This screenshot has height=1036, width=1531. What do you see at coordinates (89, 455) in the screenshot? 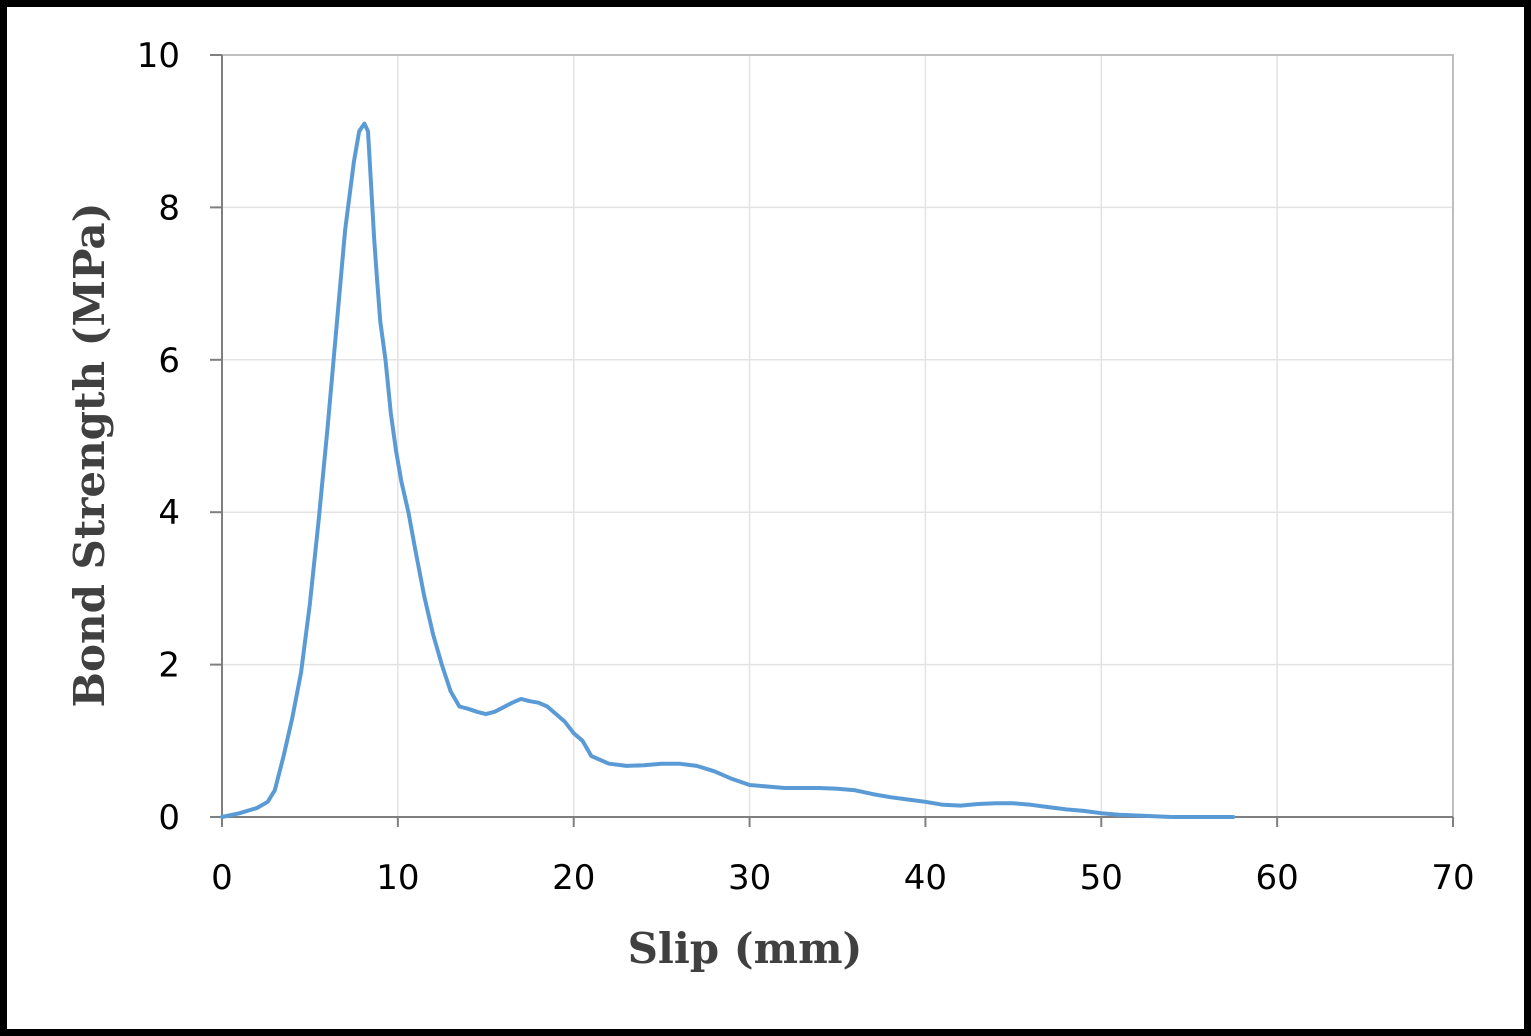
I see `y-axis-title: Bond Strength (MPa)` at bounding box center [89, 455].